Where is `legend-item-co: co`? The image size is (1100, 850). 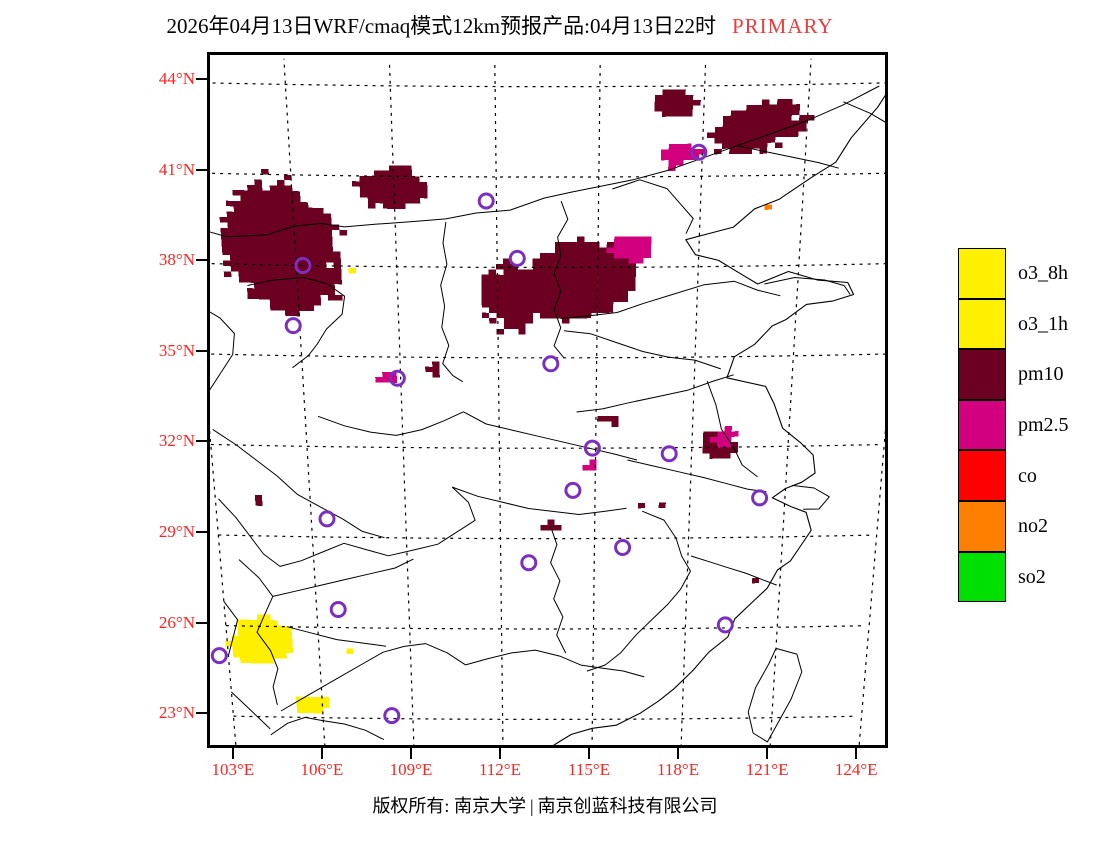 legend-item-co: co is located at coordinates (1023, 475).